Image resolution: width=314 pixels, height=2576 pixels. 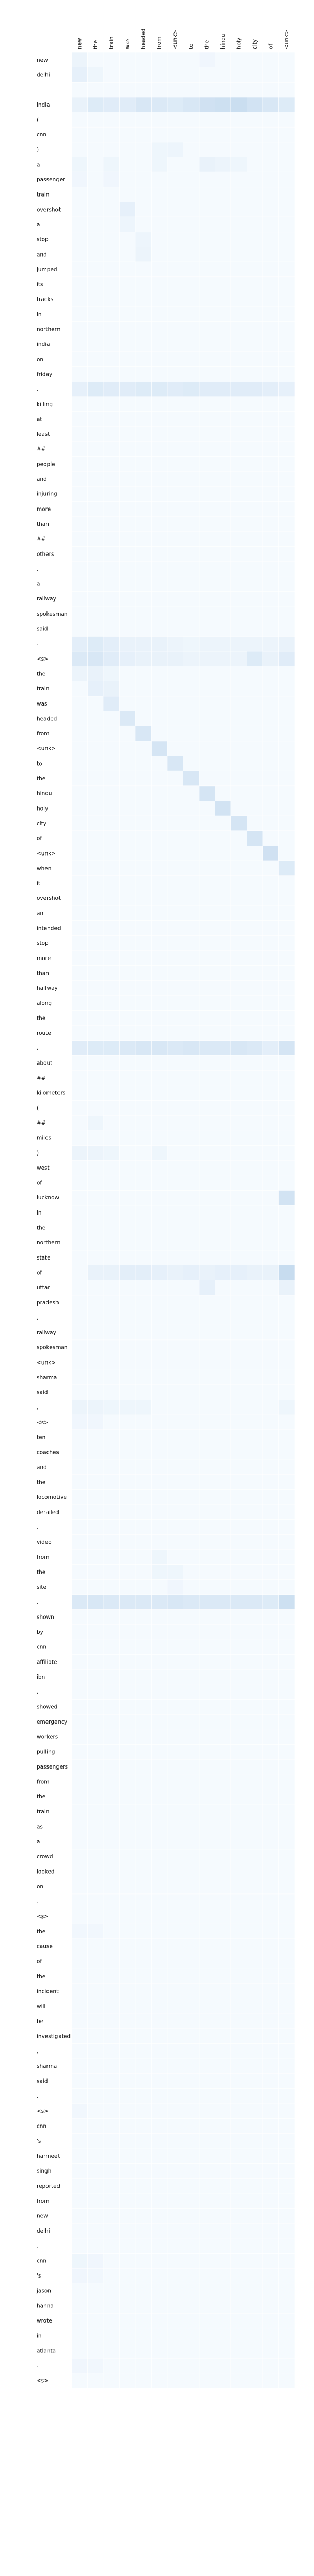 What do you see at coordinates (42, 2216) in the screenshot?
I see `y-tick-label: new` at bounding box center [42, 2216].